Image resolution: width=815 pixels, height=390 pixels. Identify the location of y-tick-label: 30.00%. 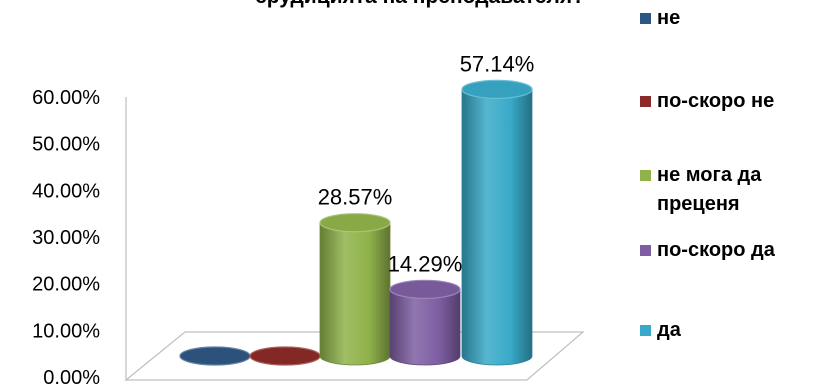
(66, 238).